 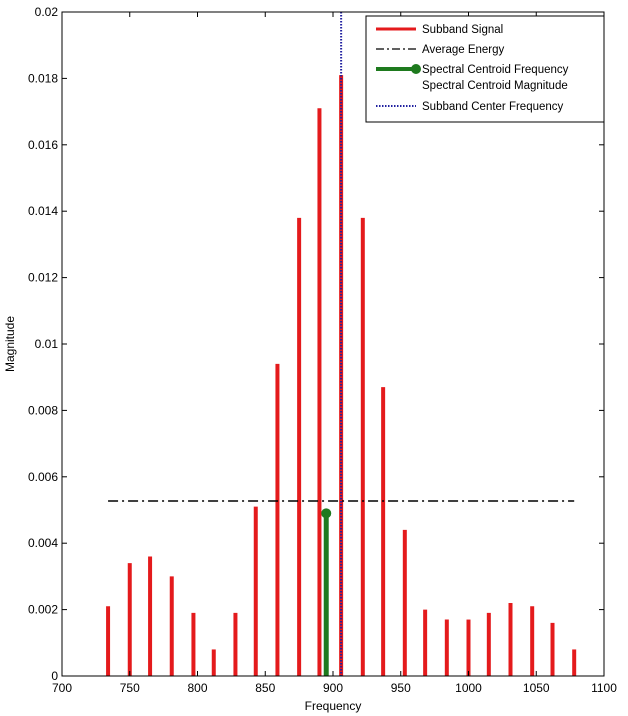 What do you see at coordinates (43, 543) in the screenshot?
I see `y-tick-label: 0.004` at bounding box center [43, 543].